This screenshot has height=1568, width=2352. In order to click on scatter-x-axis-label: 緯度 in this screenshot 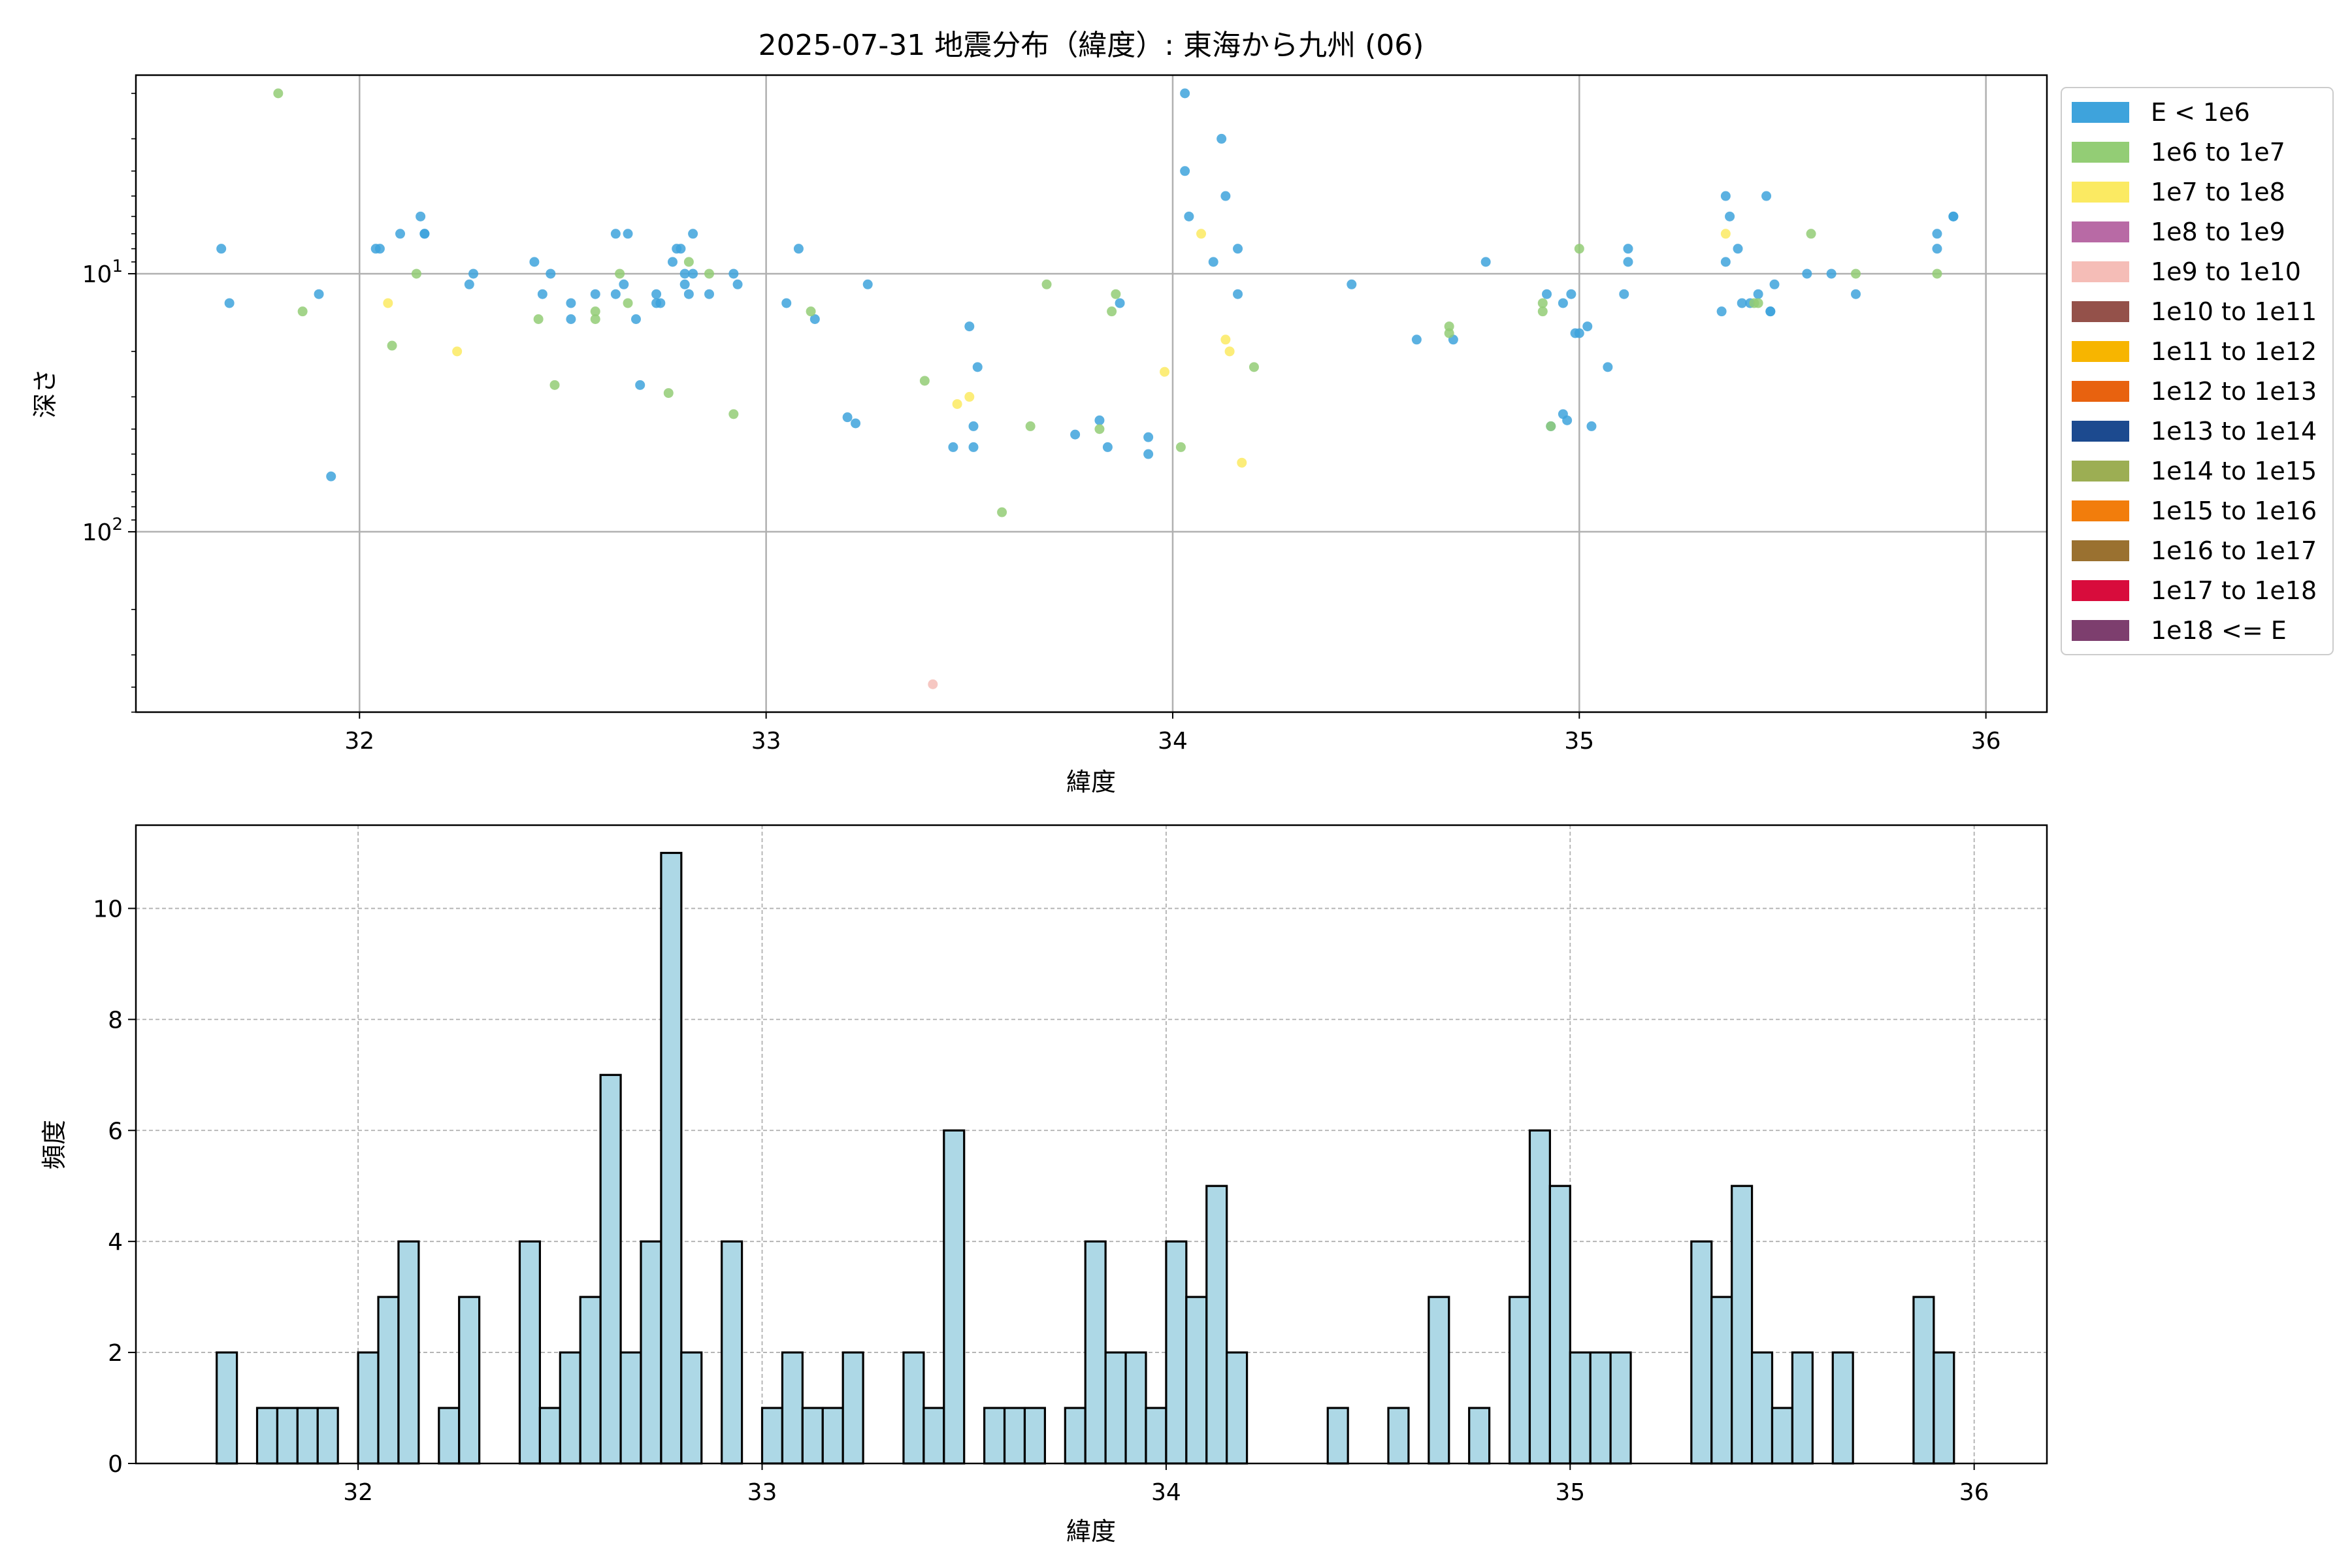, I will do `click(1091, 782)`.